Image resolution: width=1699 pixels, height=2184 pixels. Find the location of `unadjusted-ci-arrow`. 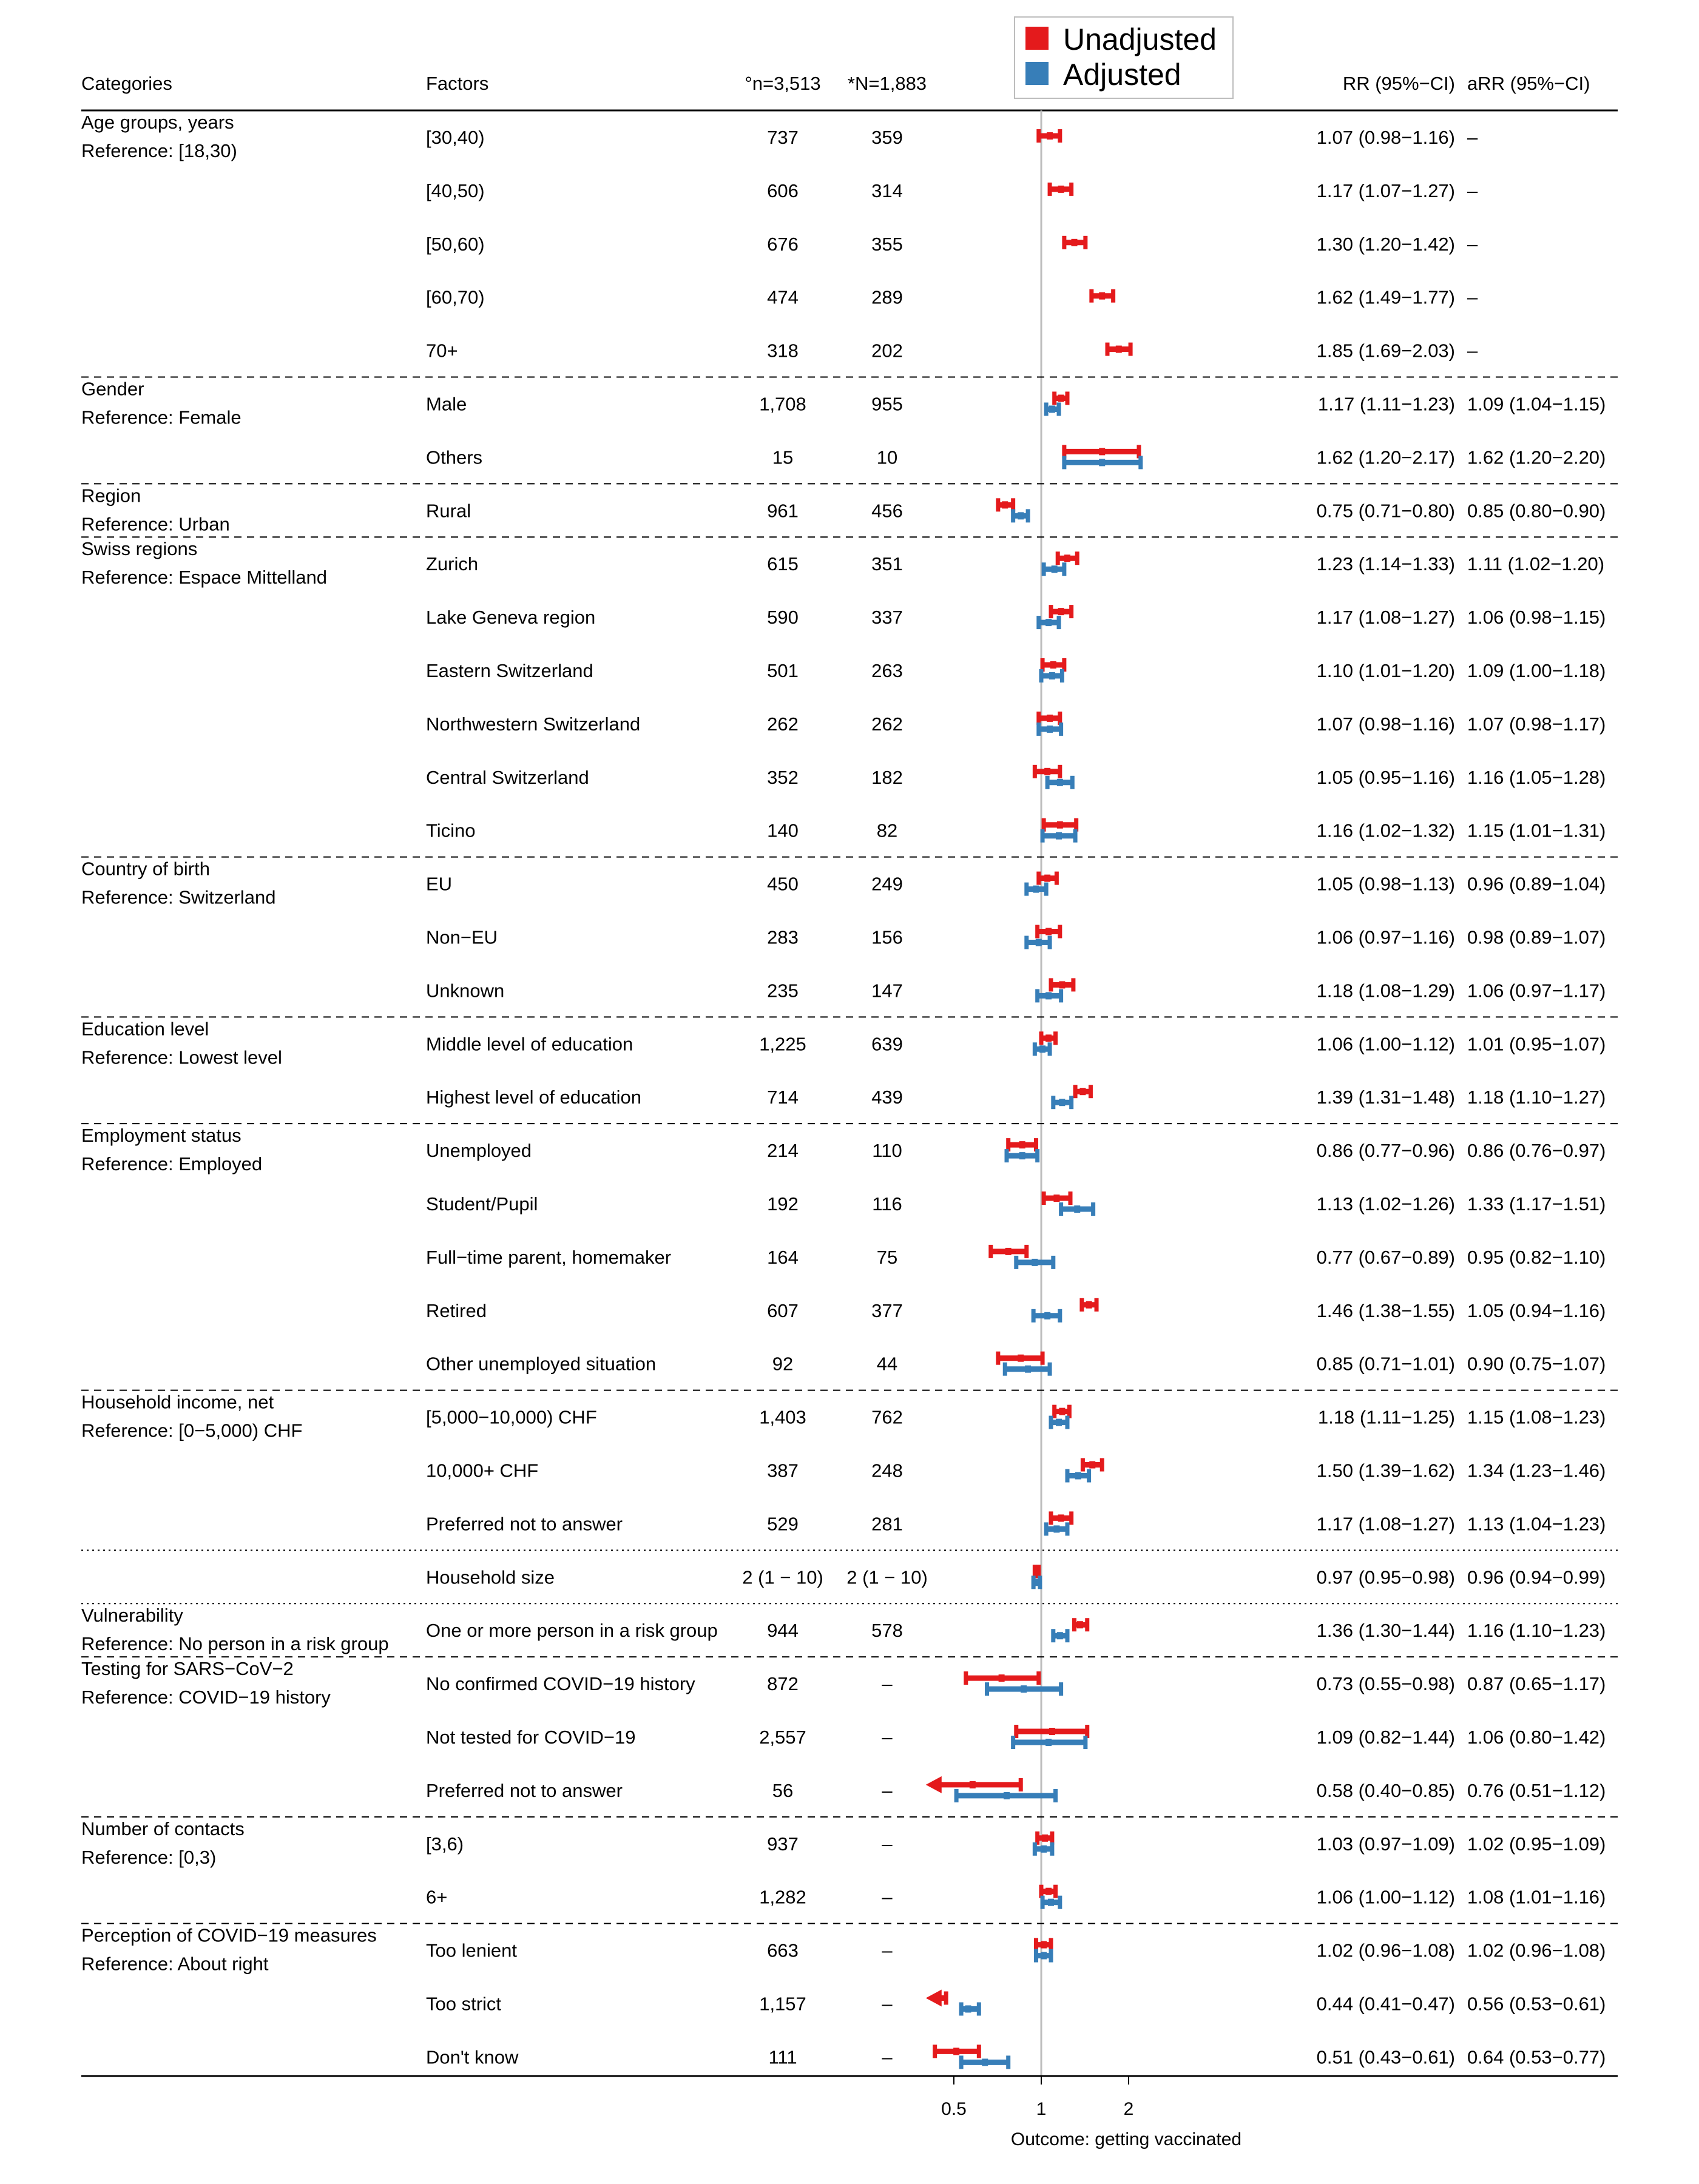

unadjusted-ci-arrow is located at coordinates (933, 1784).